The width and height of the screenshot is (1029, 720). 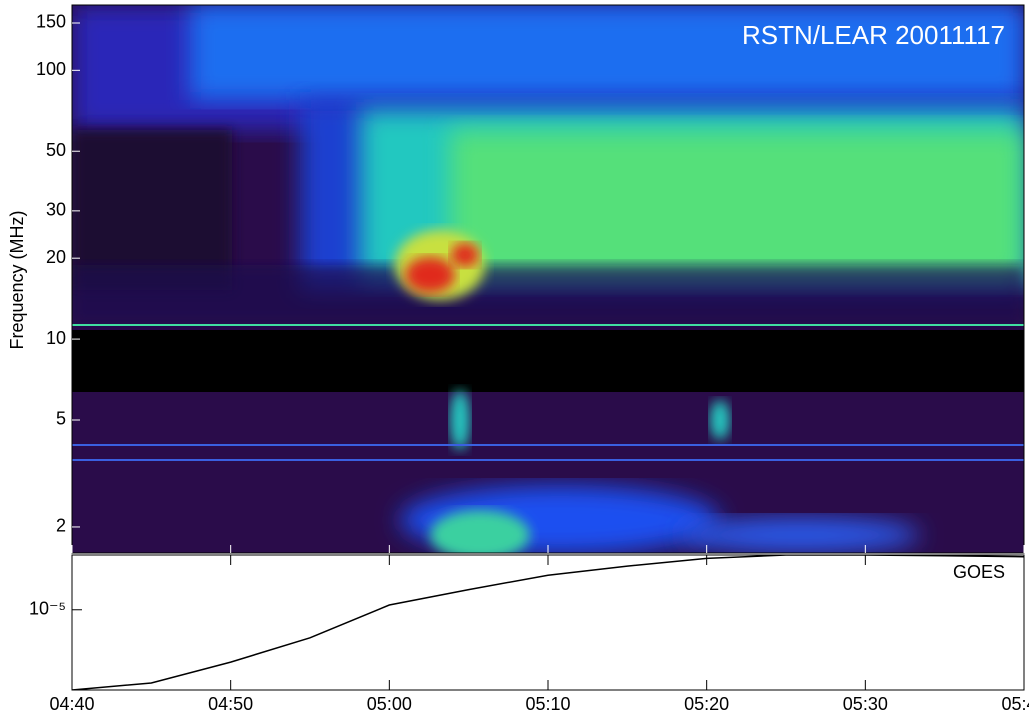 I want to click on x-tick-label: 05:30, so click(x=865, y=704).